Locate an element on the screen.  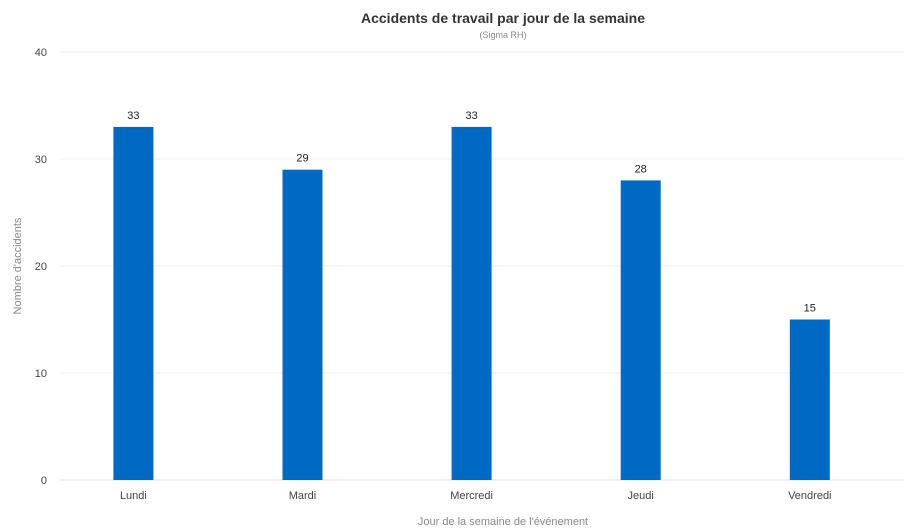
x-axis-label: Jour de la semaine de l'événement is located at coordinates (503, 522).